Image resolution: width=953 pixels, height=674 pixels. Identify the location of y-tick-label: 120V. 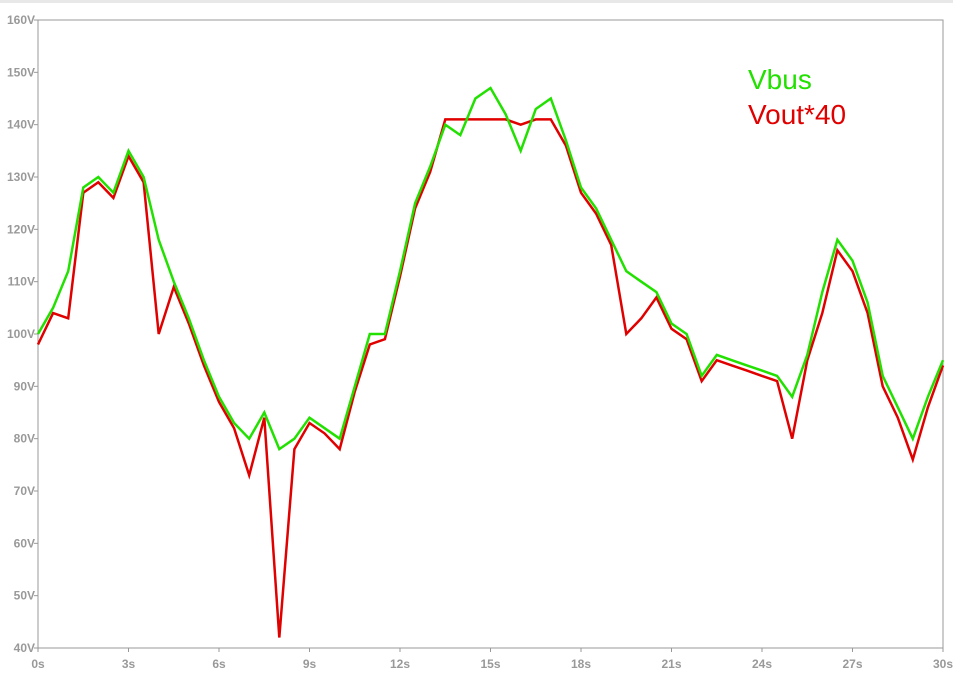
(21, 229).